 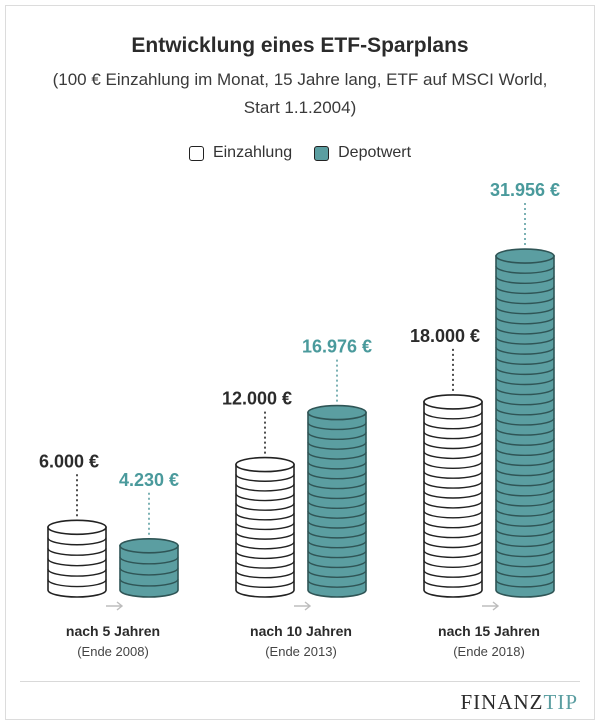 I want to click on bar-depotwert-10-jahre, so click(x=337, y=504).